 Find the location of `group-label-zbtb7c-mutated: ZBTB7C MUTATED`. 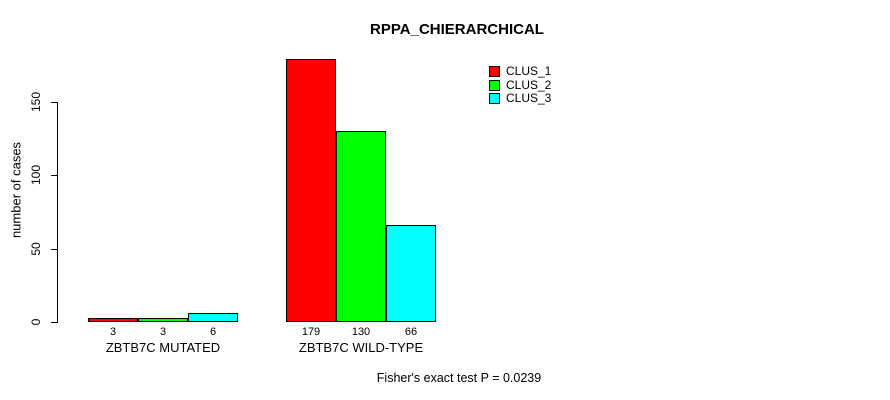

group-label-zbtb7c-mutated: ZBTB7C MUTATED is located at coordinates (163, 347).